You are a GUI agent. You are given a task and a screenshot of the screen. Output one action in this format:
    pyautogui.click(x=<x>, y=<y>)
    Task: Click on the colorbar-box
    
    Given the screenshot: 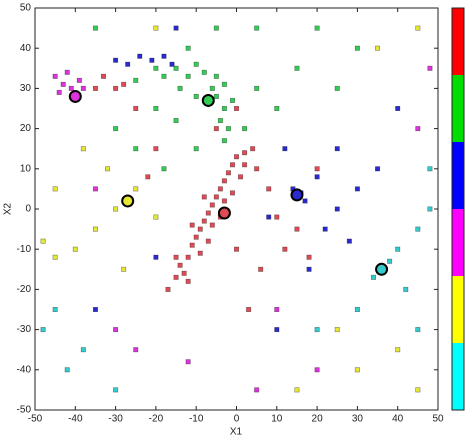 What is the action you would take?
    pyautogui.click(x=458, y=209)
    